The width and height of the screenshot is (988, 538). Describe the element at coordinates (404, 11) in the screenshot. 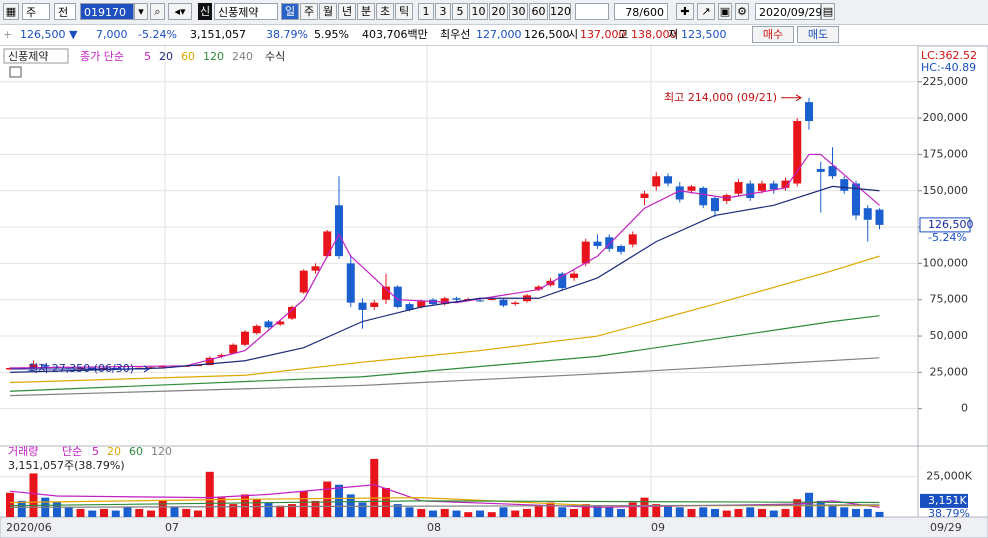

I see `period-button: 틱` at that location.